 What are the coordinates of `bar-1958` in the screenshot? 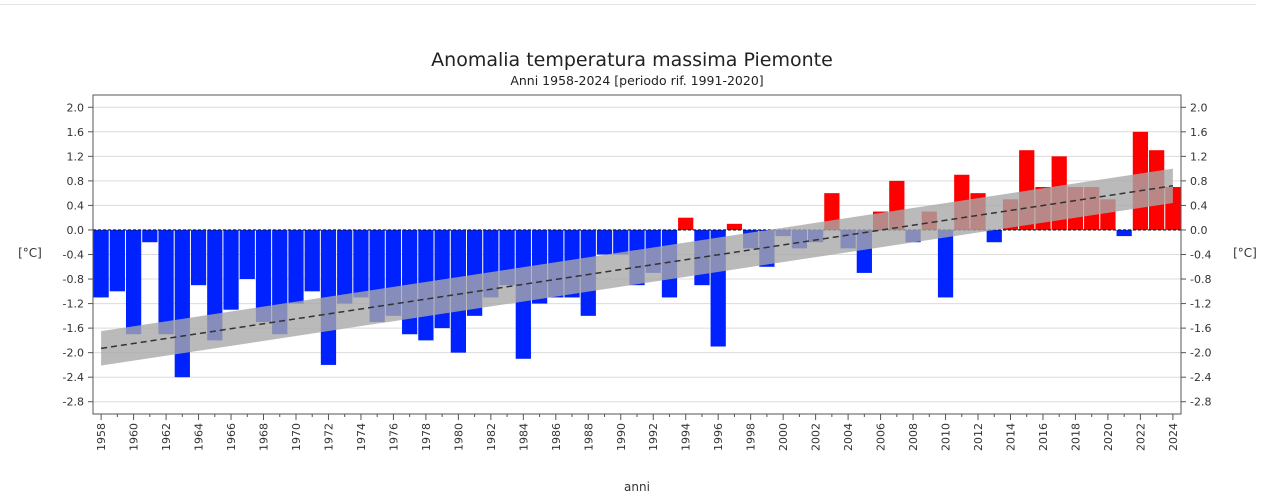 It's located at (101, 263).